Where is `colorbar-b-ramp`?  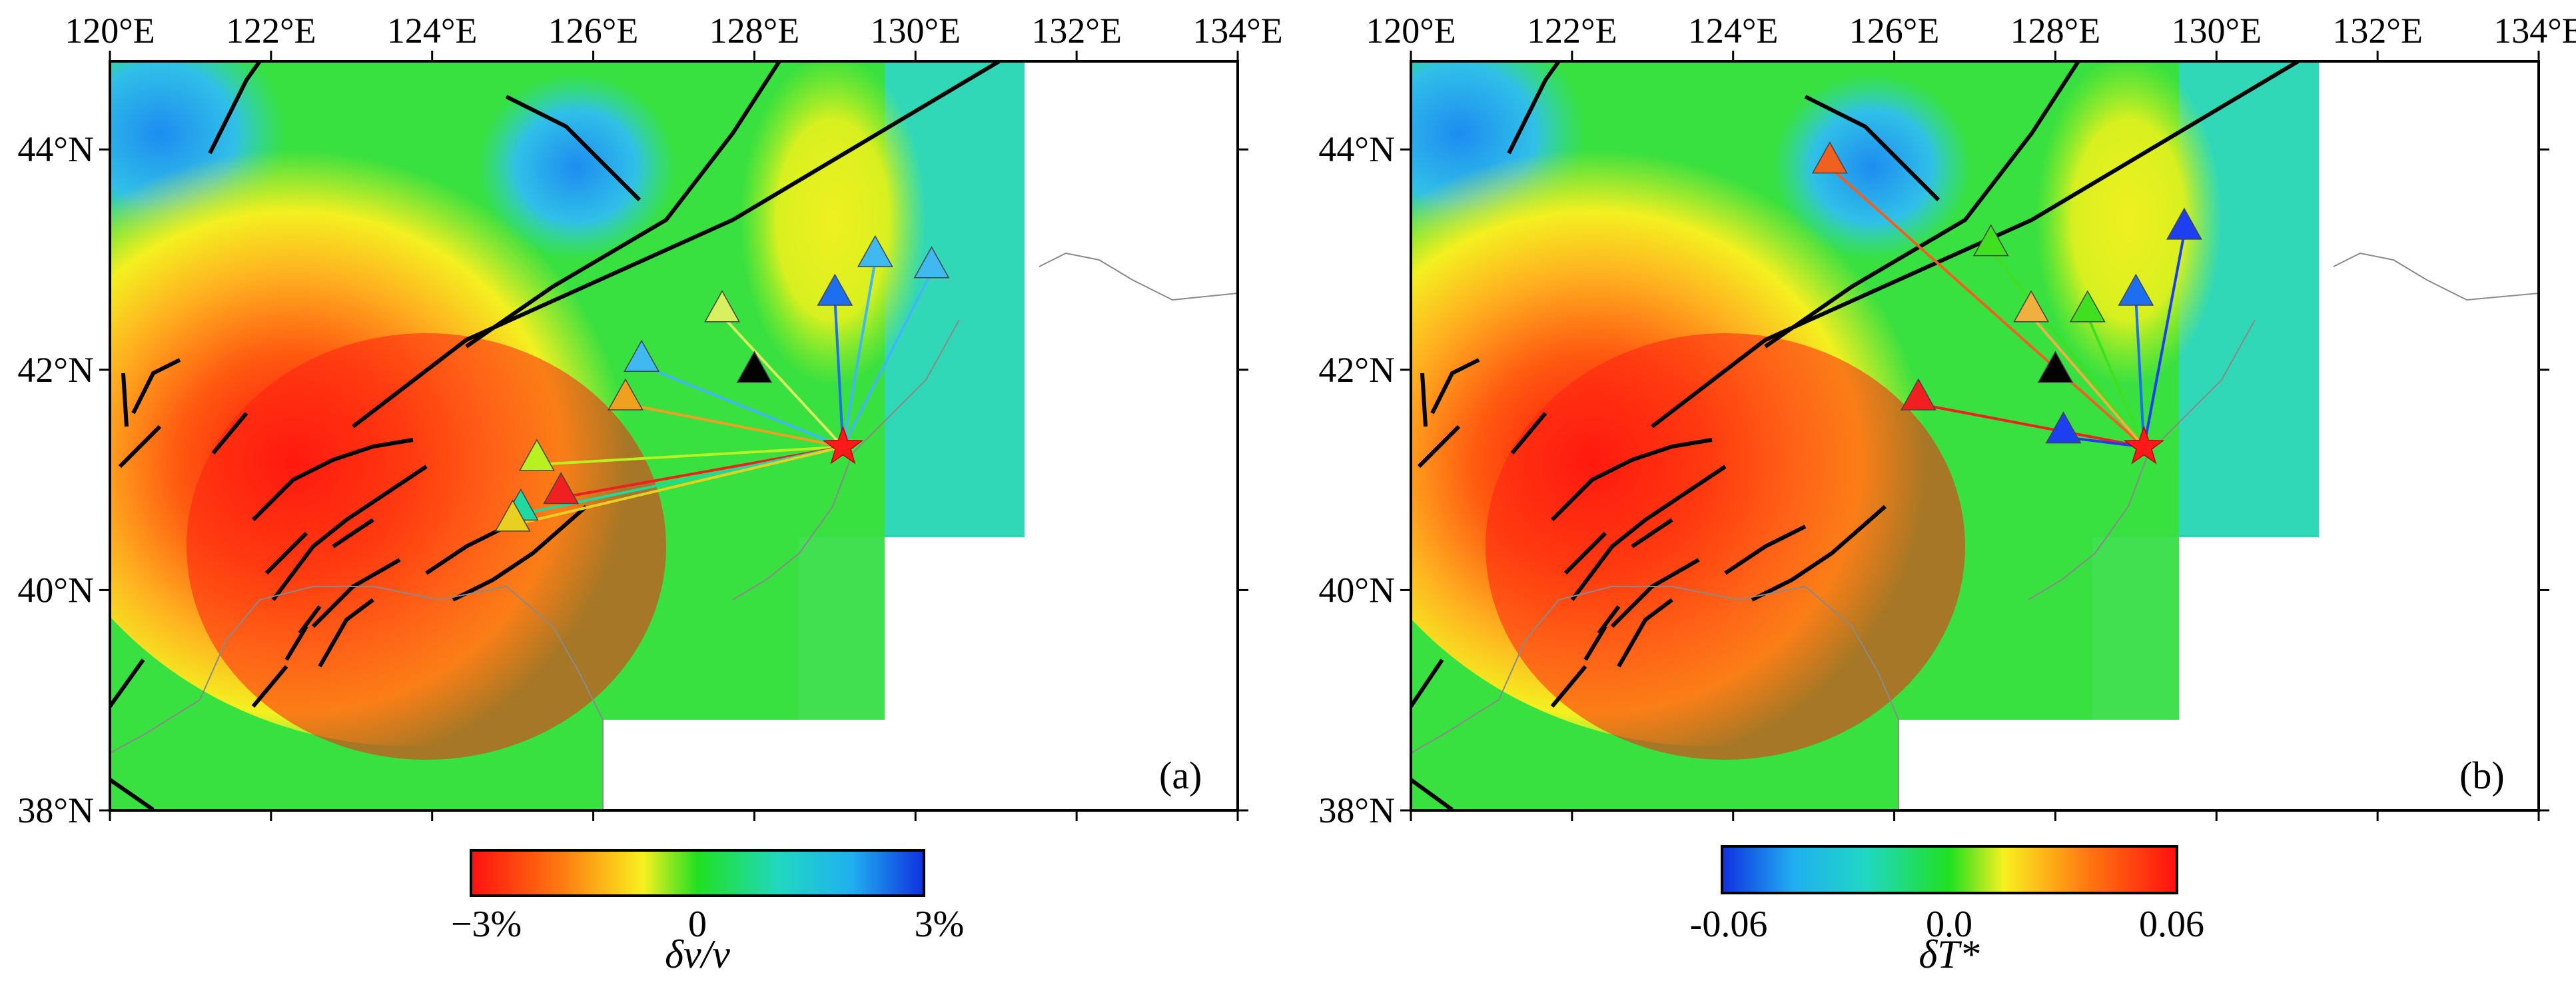 colorbar-b-ramp is located at coordinates (1950, 869).